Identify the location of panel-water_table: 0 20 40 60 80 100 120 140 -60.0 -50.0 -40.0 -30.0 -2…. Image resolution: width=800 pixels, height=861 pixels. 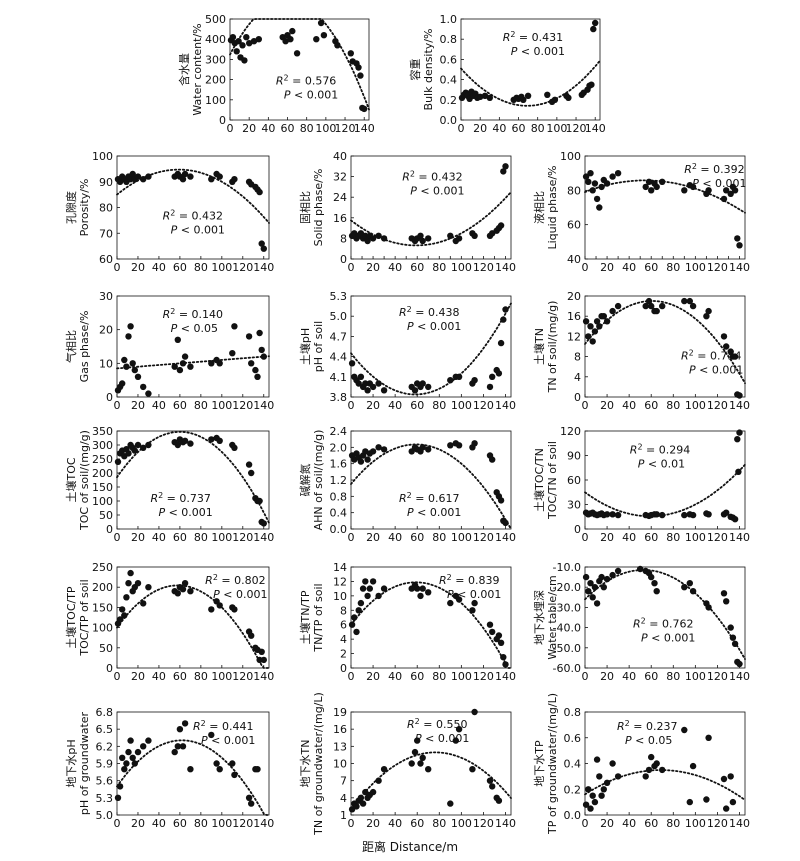
(641, 622).